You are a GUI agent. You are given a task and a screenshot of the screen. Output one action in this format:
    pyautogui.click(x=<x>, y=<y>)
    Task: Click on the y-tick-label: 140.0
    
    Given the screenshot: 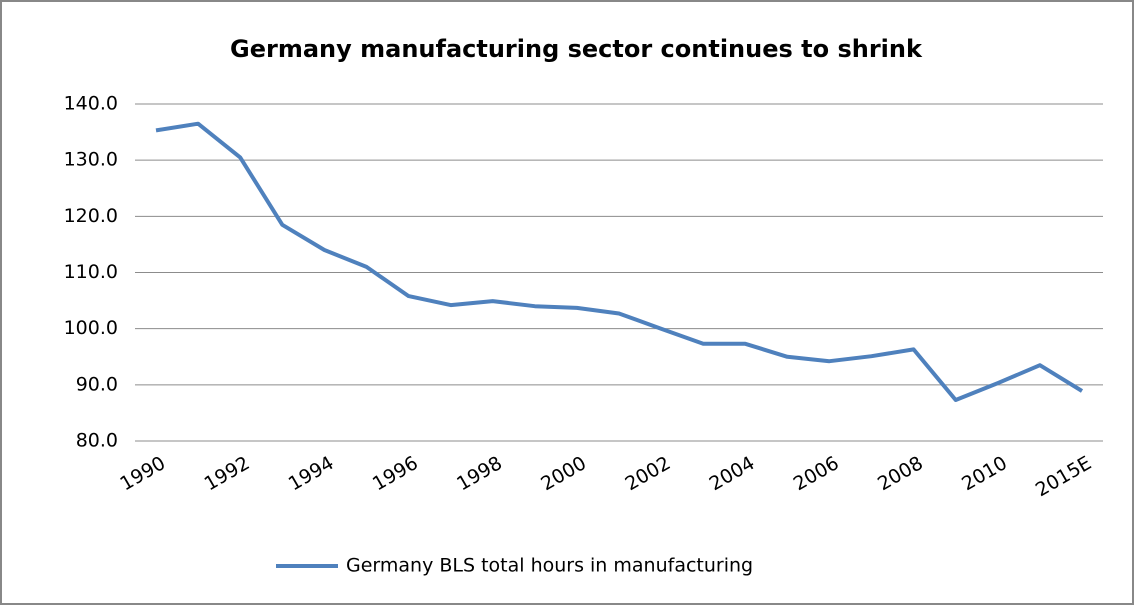 What is the action you would take?
    pyautogui.click(x=91, y=104)
    